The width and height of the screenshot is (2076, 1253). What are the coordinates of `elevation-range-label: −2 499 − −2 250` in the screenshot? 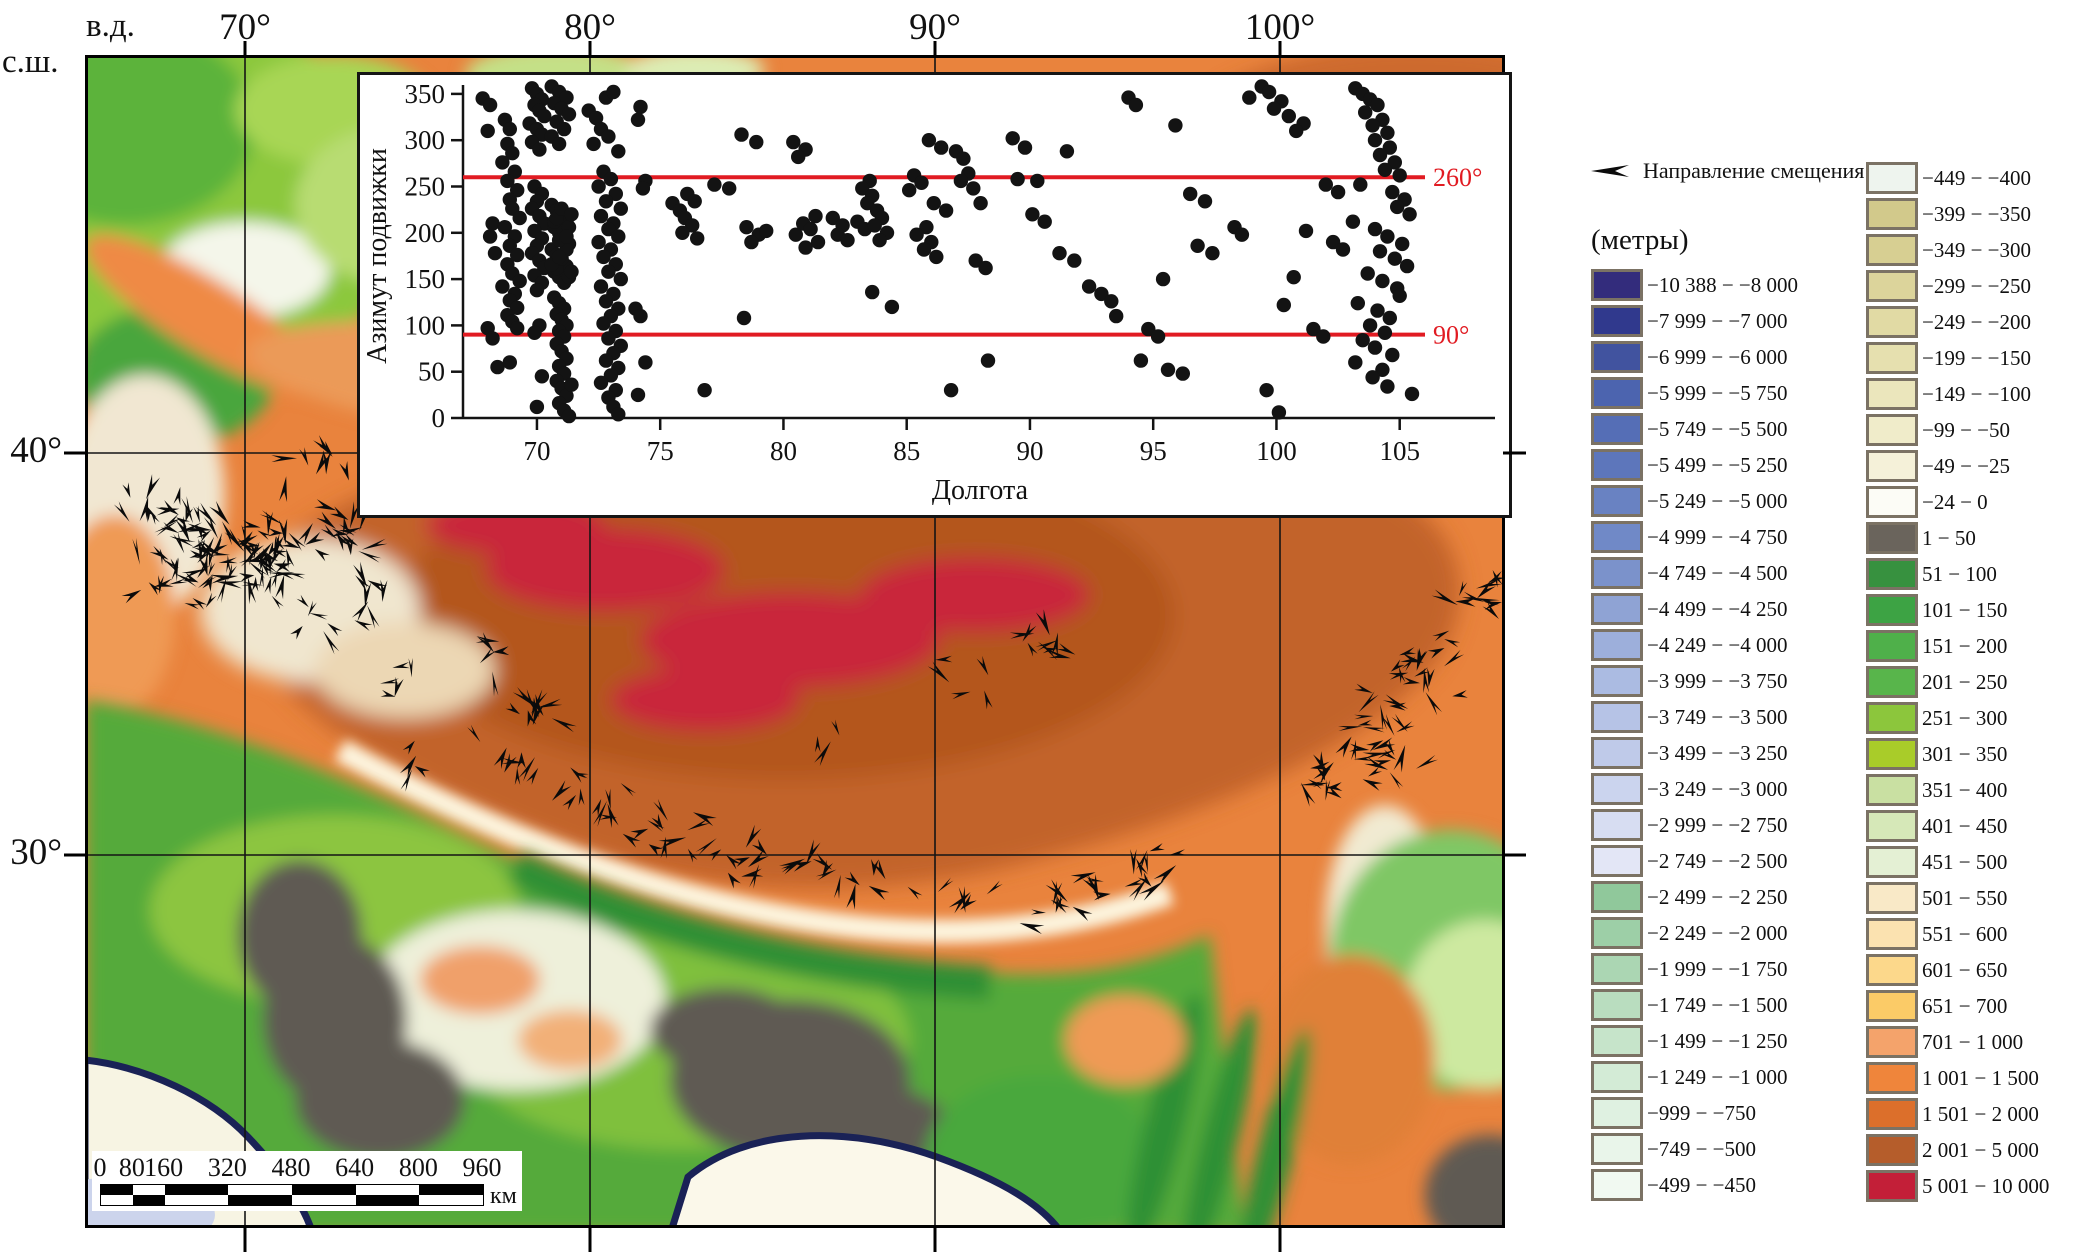 It's located at (1717, 896).